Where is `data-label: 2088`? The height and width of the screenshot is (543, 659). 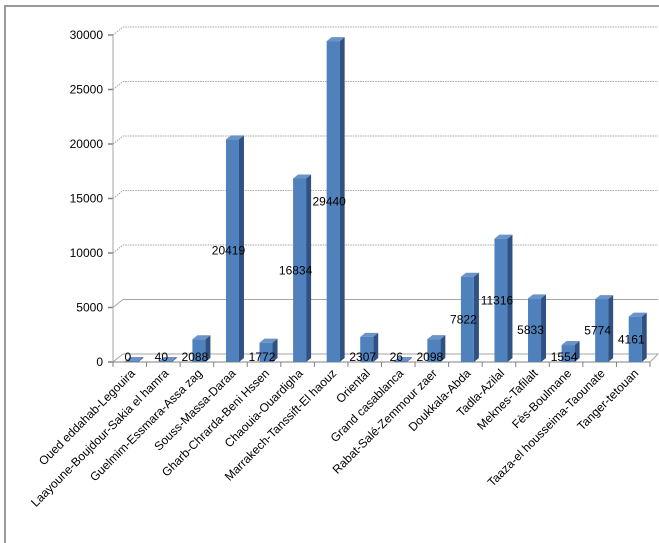
data-label: 2088 is located at coordinates (195, 357).